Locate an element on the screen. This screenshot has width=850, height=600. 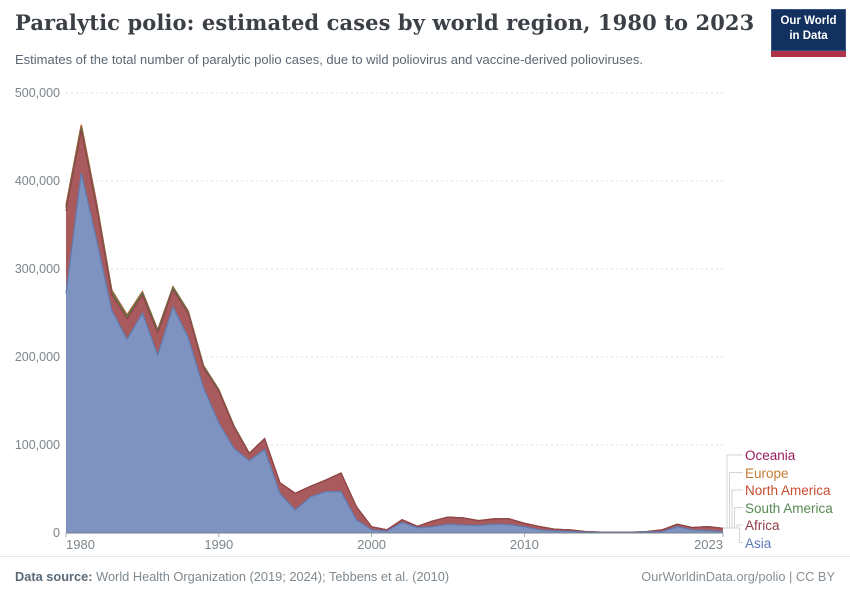
legend-item-south-america: South America is located at coordinates (789, 508).